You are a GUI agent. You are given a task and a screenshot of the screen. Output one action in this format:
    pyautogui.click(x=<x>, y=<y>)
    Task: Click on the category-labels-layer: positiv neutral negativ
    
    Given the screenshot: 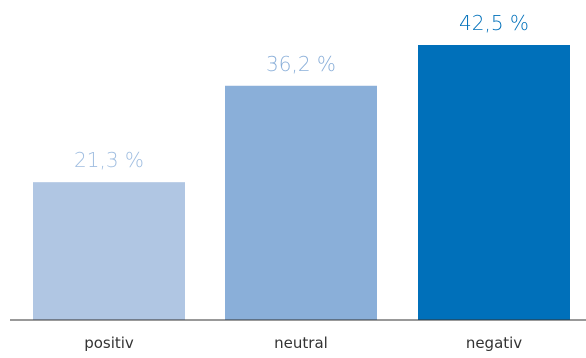 What is the action you would take?
    pyautogui.click(x=303, y=343)
    